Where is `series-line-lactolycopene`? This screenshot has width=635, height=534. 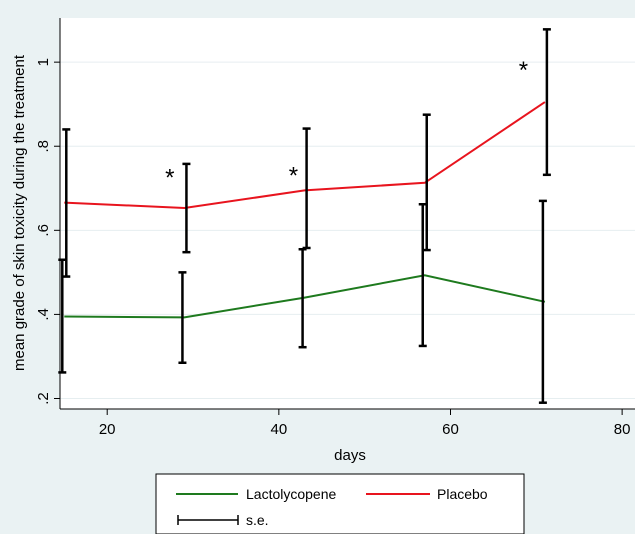
series-line-lactolycopene is located at coordinates (305, 296).